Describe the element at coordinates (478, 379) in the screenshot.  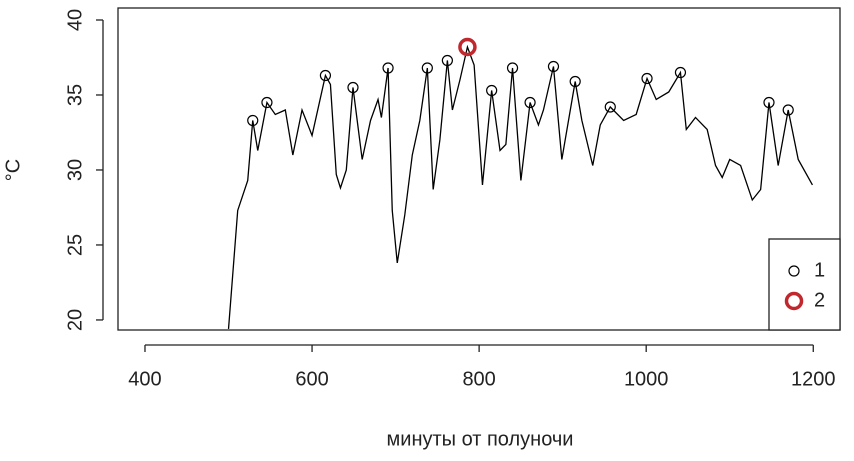
I see `x-tick-label: 800` at that location.